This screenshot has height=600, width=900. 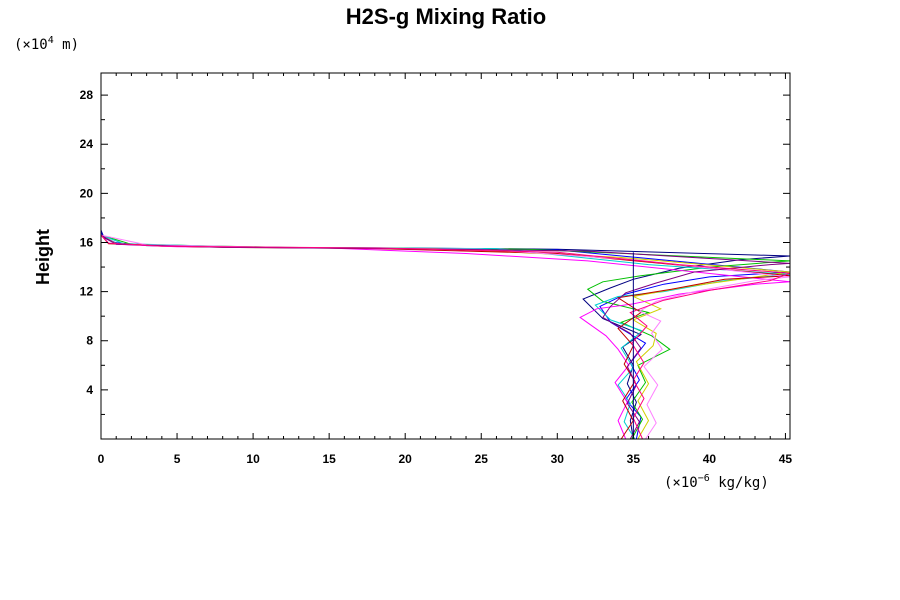 What do you see at coordinates (46, 44) in the screenshot?
I see `y-unit-label: (×104 m)` at bounding box center [46, 44].